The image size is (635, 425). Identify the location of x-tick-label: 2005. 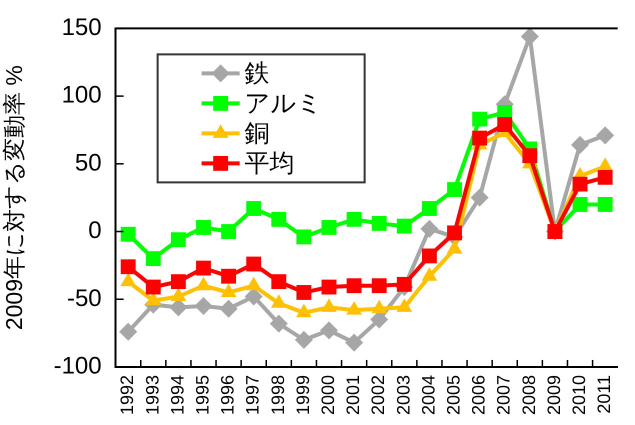
(453, 395).